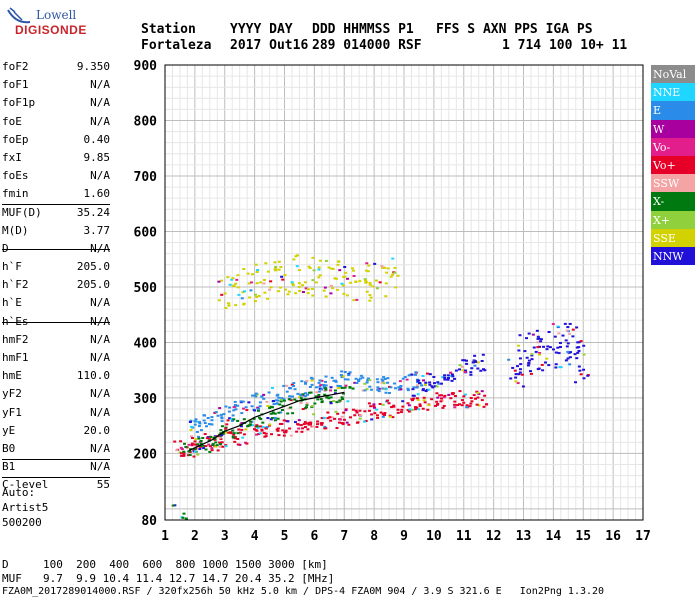  Describe the element at coordinates (255, 536) in the screenshot. I see `x-tick-label: 4` at that location.